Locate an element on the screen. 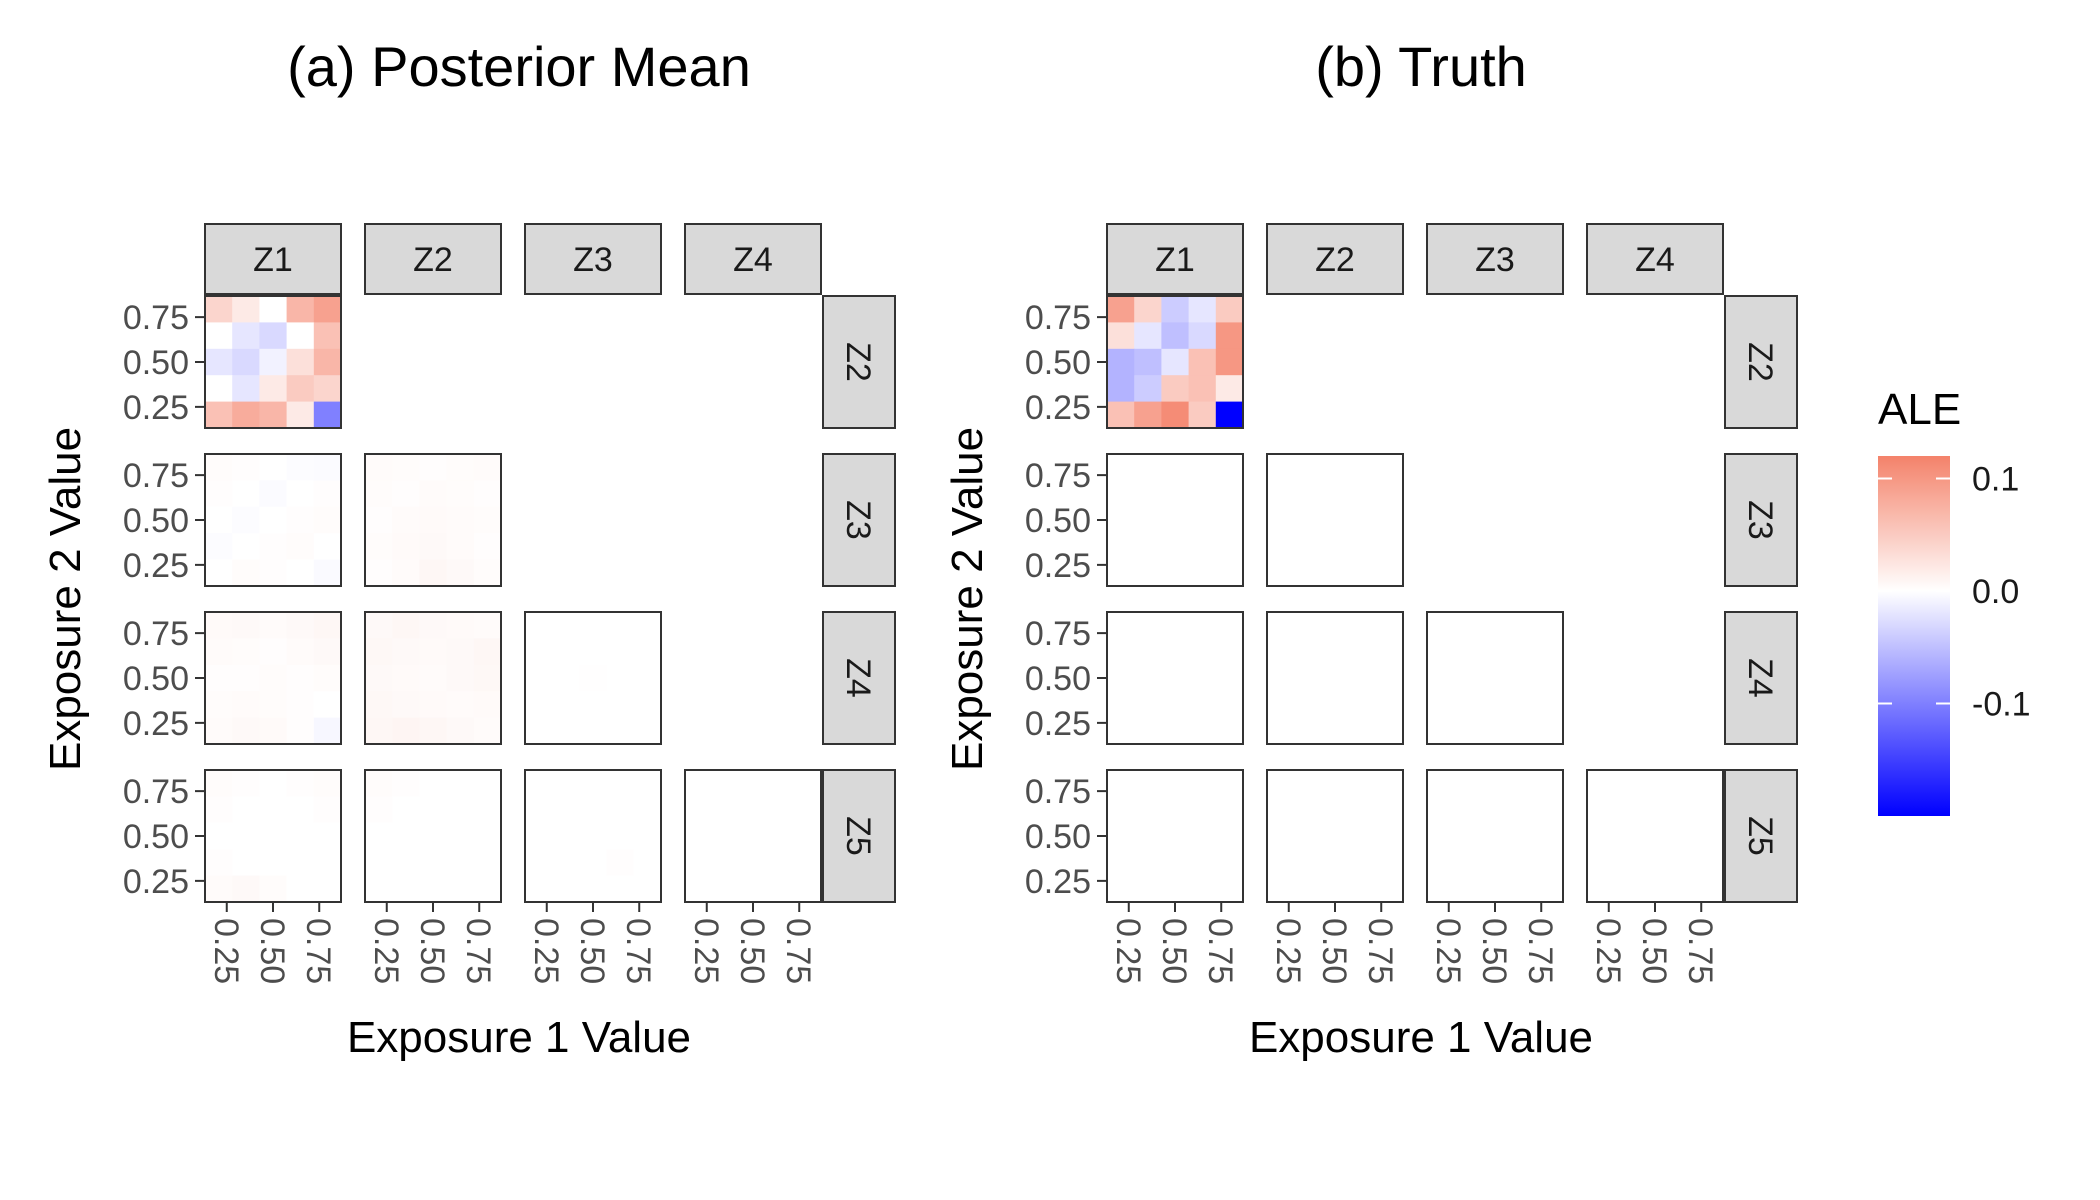  row-strip-label: Z4 is located at coordinates (858, 678).